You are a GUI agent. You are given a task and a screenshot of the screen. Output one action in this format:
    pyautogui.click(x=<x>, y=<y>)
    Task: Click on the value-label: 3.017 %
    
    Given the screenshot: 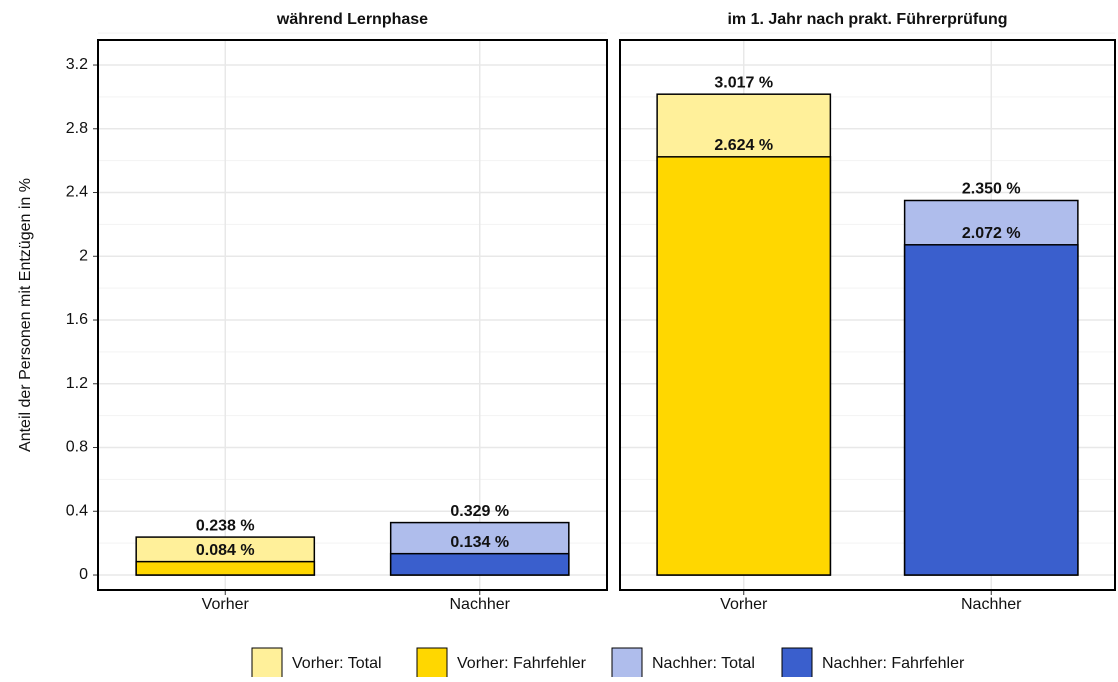 What is the action you would take?
    pyautogui.click(x=743, y=82)
    